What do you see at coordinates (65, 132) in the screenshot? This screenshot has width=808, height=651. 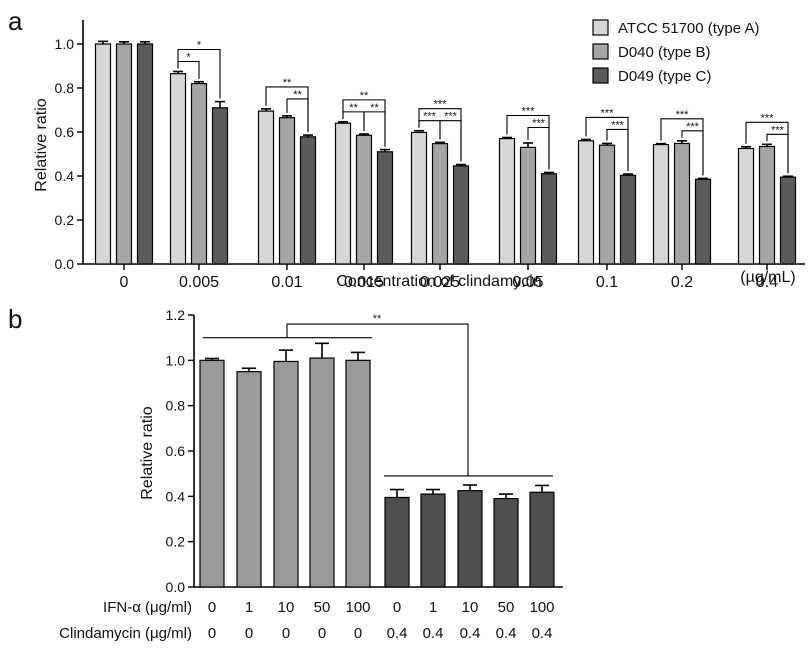 I see `panel-a-y-tick-label: 0.6` at bounding box center [65, 132].